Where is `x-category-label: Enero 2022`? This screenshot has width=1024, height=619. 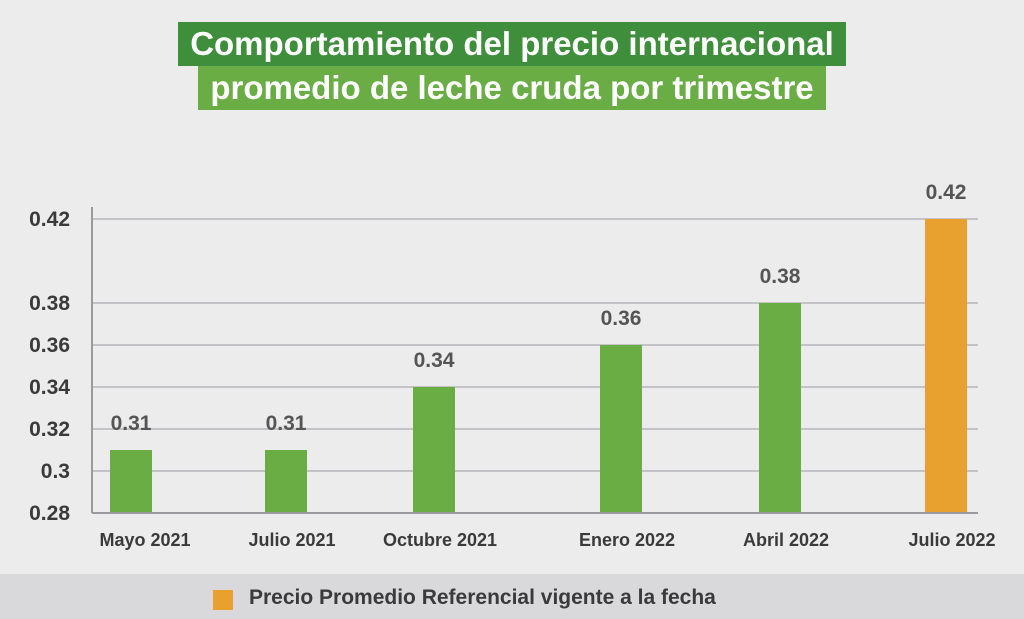
x-category-label: Enero 2022 is located at coordinates (627, 540).